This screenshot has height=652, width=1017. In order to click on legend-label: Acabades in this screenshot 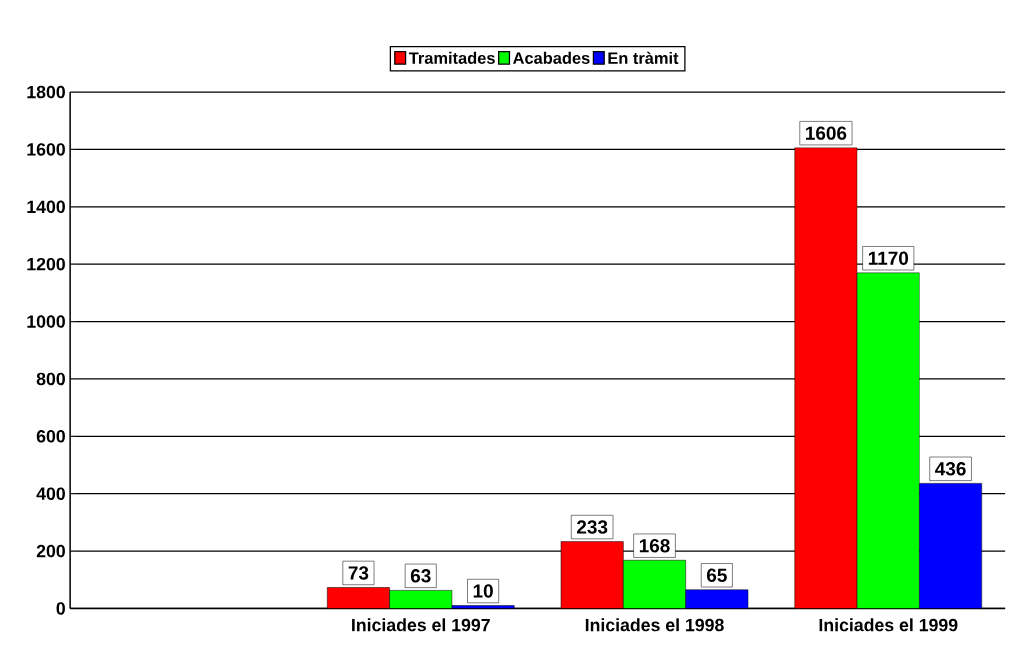, I will do `click(551, 57)`.